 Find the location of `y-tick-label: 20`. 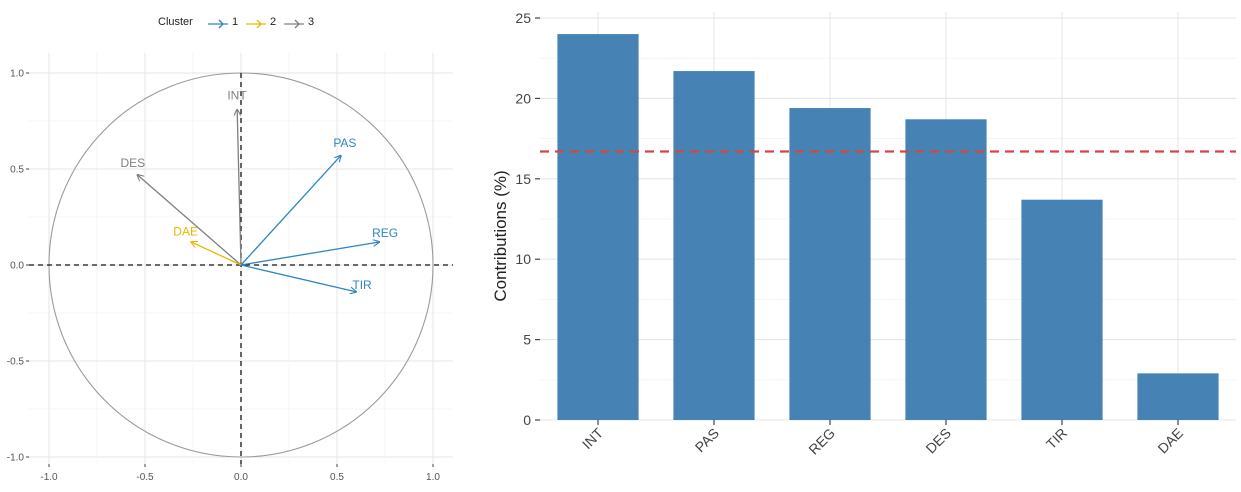

y-tick-label: 20 is located at coordinates (523, 98).